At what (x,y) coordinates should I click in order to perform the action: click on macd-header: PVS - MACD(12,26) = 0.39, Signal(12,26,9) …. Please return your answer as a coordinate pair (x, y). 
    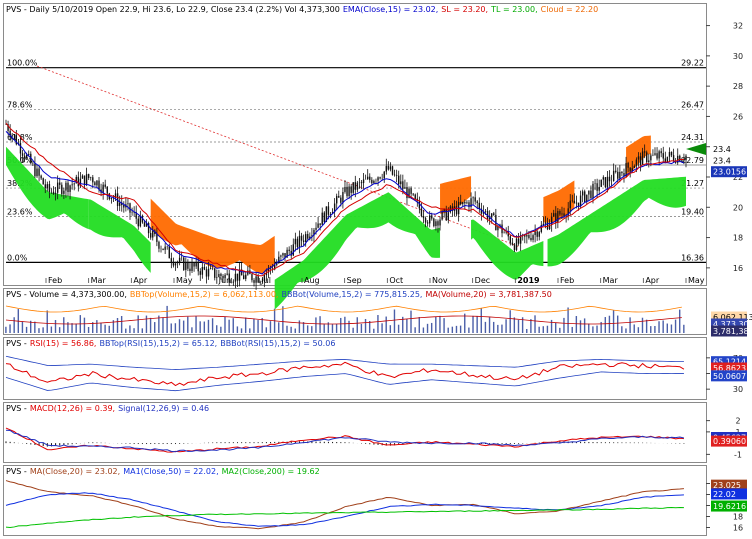
    Looking at the image, I should click on (107, 408).